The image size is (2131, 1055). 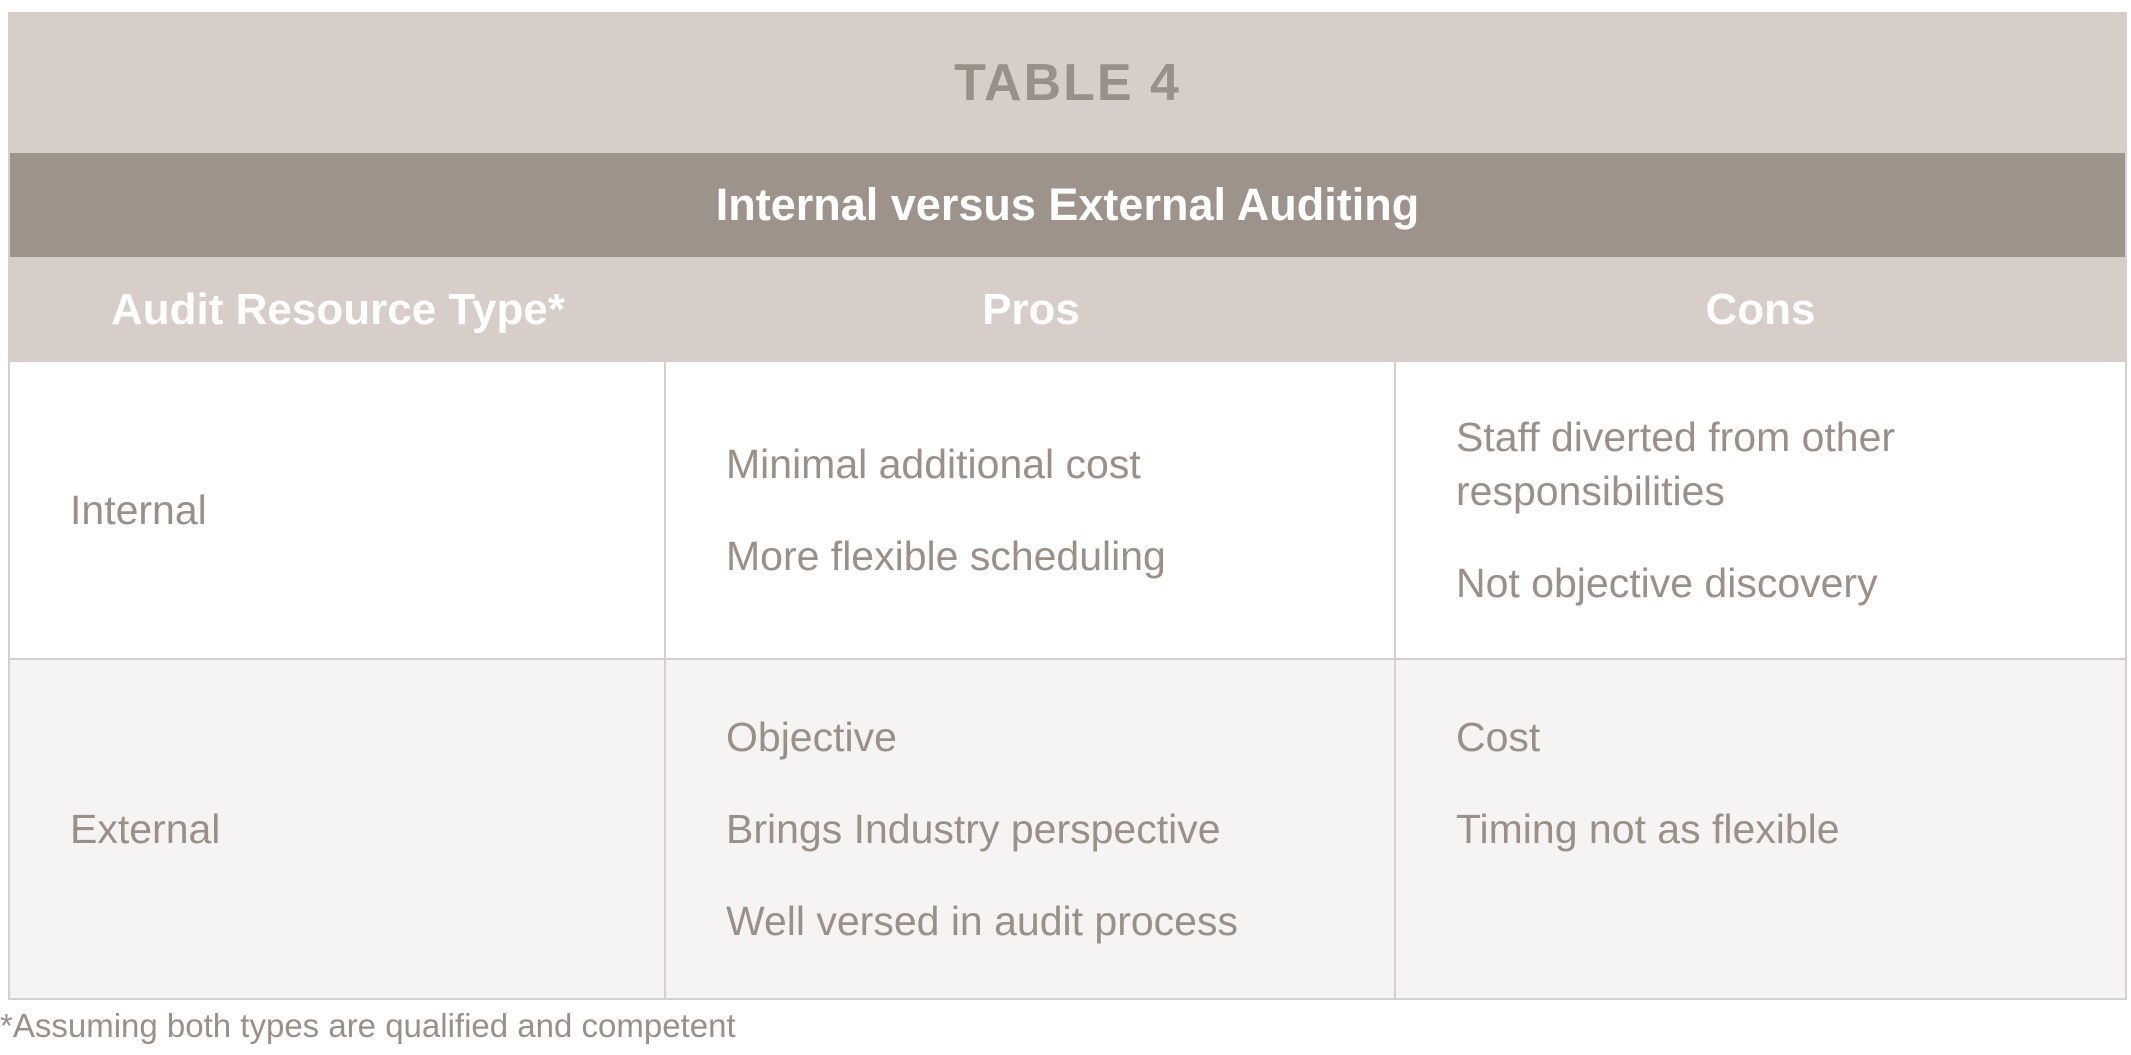 What do you see at coordinates (1031, 309) in the screenshot?
I see `header-pros: Pros` at bounding box center [1031, 309].